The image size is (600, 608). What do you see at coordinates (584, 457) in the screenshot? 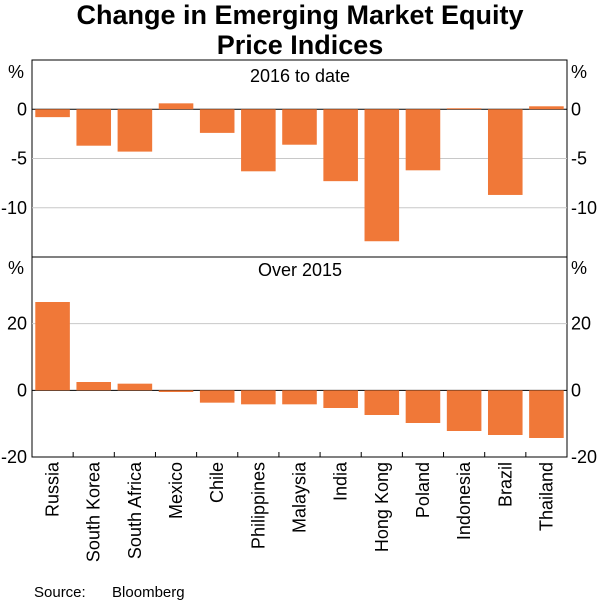
I see `y-tick-label-right: -20` at bounding box center [584, 457].